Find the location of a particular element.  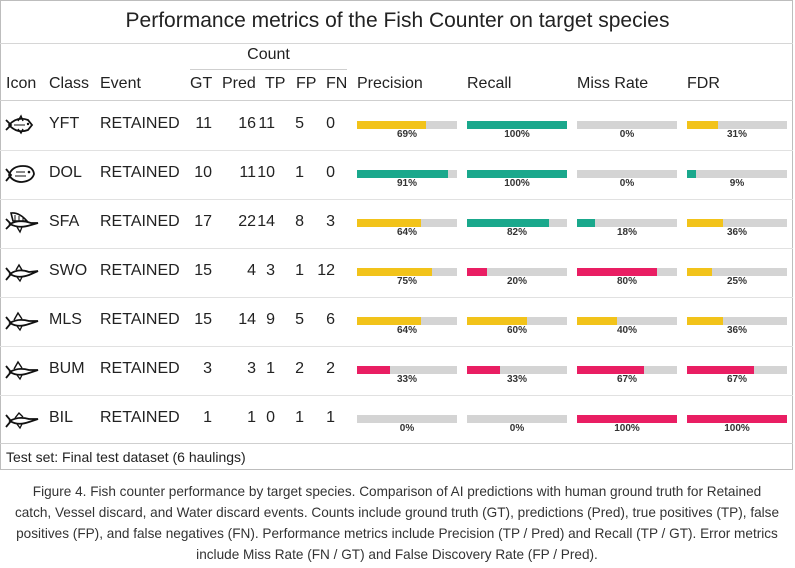

gt-cell: 17 is located at coordinates (203, 221).